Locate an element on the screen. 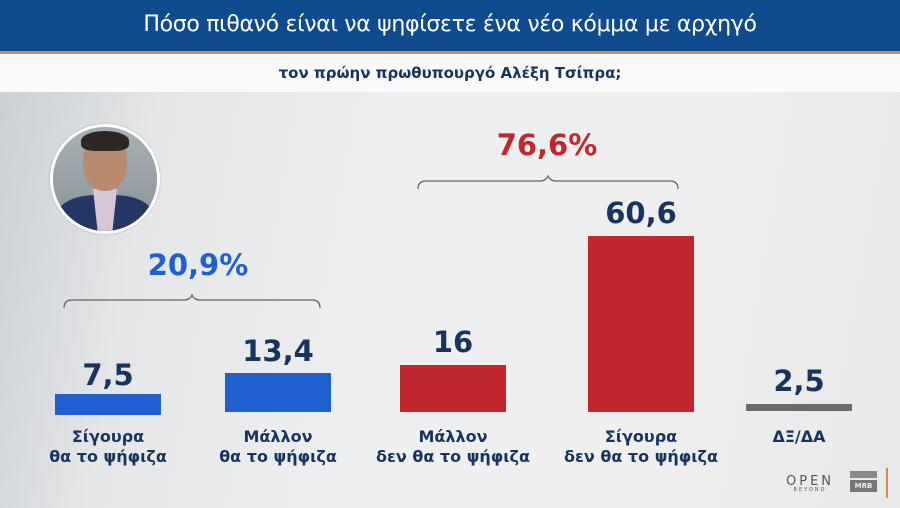  subtitle-bar: τον πρώην πρωθυπουργό Αλέξη Τσίπρα; is located at coordinates (450, 73).